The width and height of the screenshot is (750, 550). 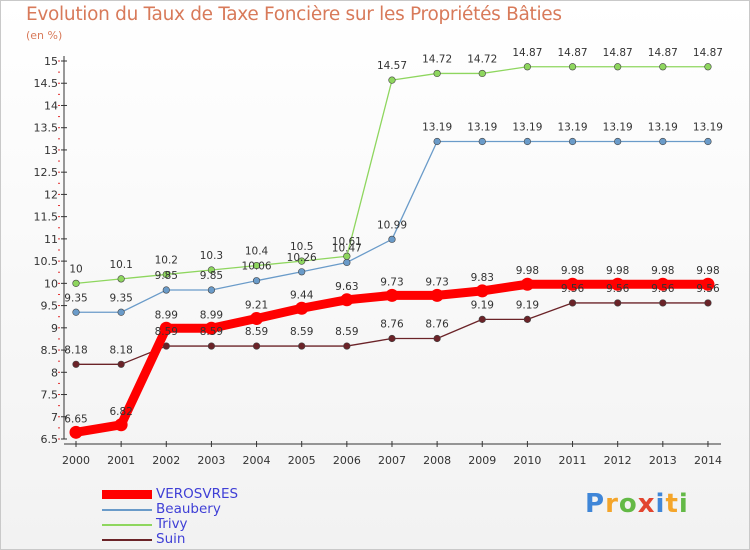 I want to click on logo-letter: i, so click(x=660, y=504).